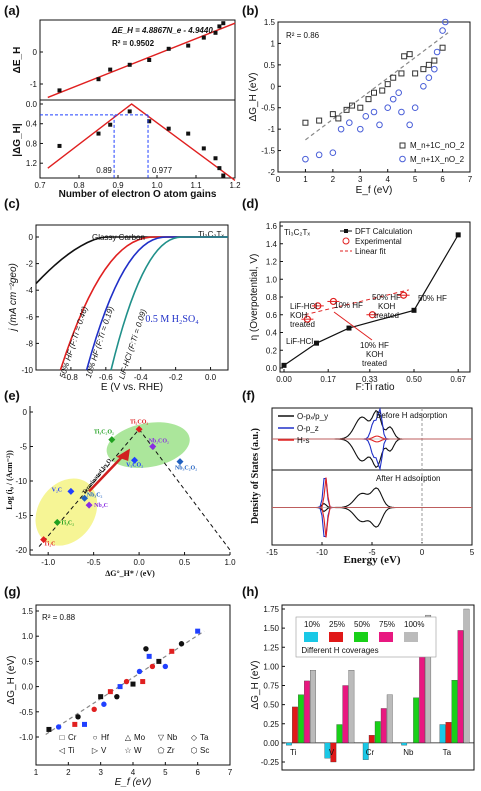 Image resolution: width=481 pixels, height=791 pixels. What do you see at coordinates (230, 562) in the screenshot?
I see `e-x-tick-label: 1.0` at bounding box center [230, 562].